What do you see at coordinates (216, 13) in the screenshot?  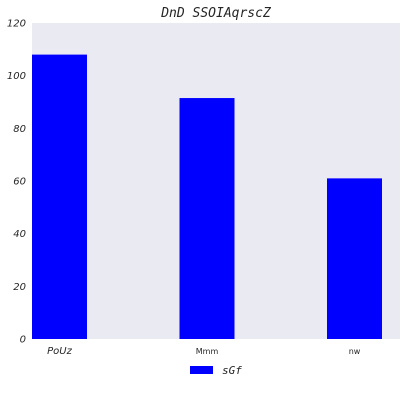 I see `chart-title: DnD SSOIAqrscZ` at bounding box center [216, 13].